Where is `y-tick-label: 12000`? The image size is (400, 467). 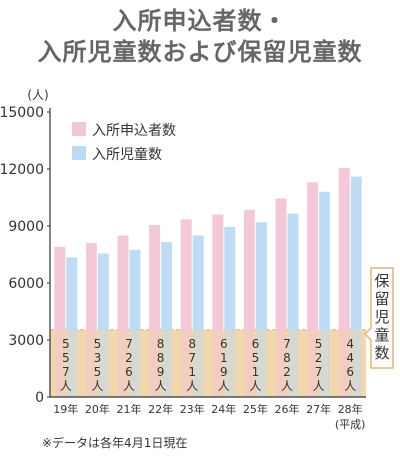
y-tick-label: 12000 is located at coordinates (22, 170).